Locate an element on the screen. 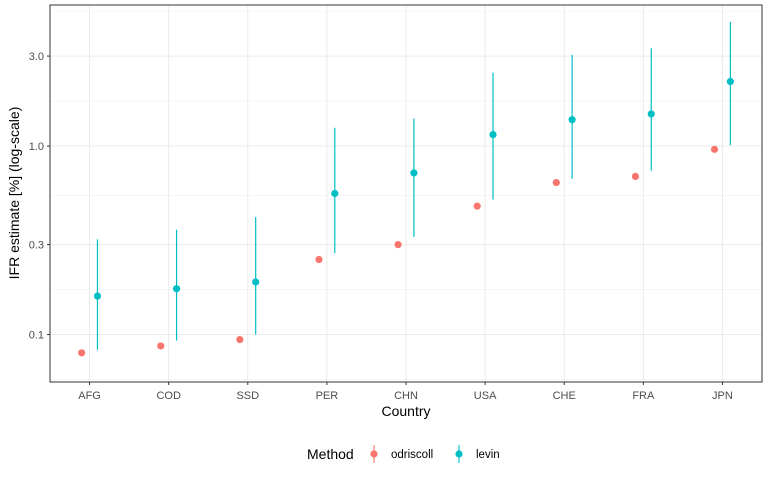 This screenshot has width=768, height=480. x-axis-title: Country is located at coordinates (405, 411).